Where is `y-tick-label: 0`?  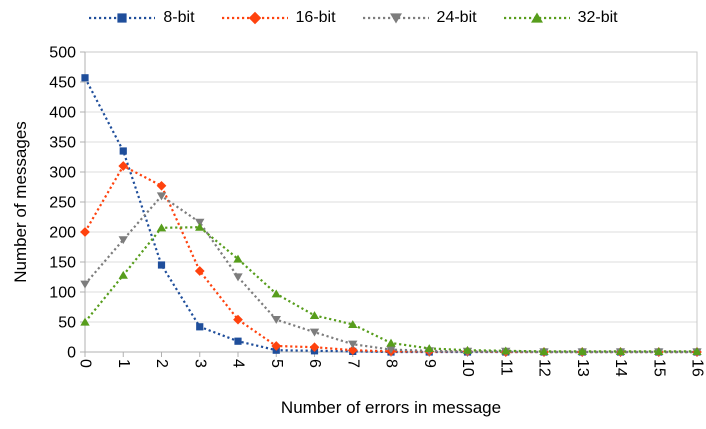
y-tick-label: 0 is located at coordinates (71, 353).